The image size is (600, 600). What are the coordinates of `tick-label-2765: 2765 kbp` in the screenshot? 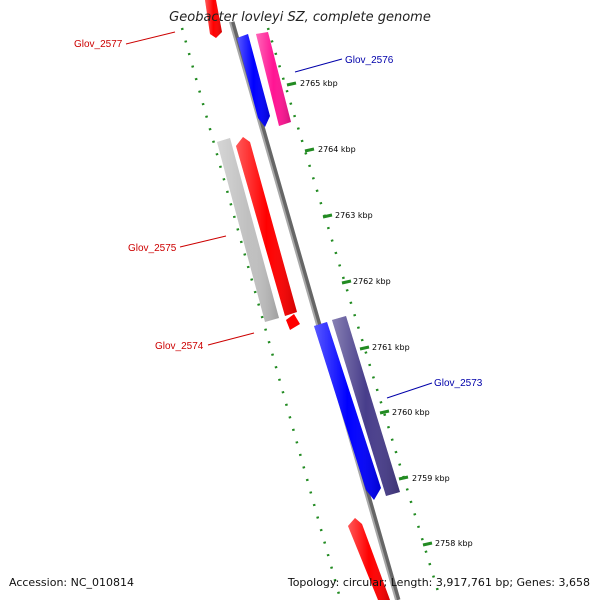 It's located at (319, 83).